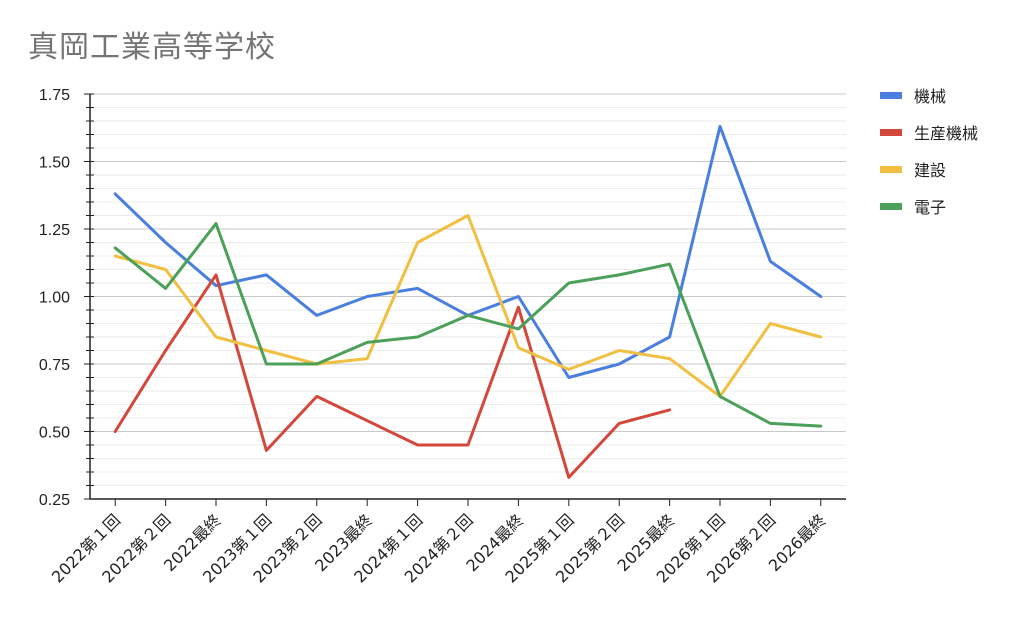 This screenshot has width=1024, height=632. What do you see at coordinates (913, 96) in the screenshot?
I see `legend-item-0: 機械` at bounding box center [913, 96].